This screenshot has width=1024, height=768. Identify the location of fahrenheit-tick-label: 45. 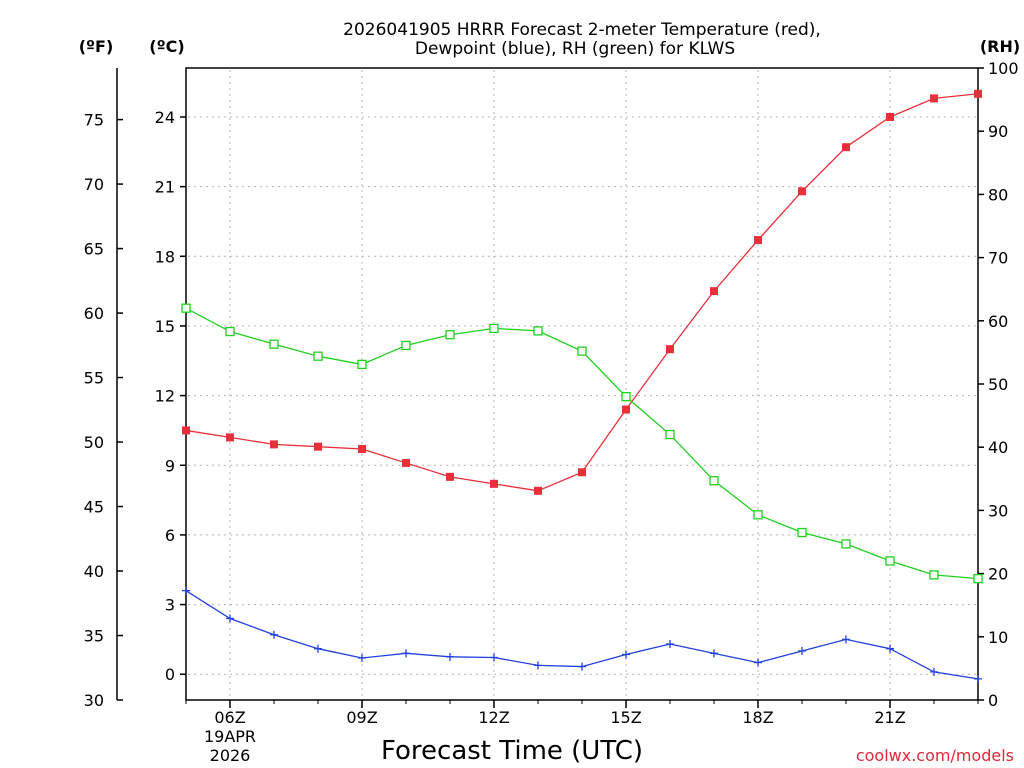
(94, 507).